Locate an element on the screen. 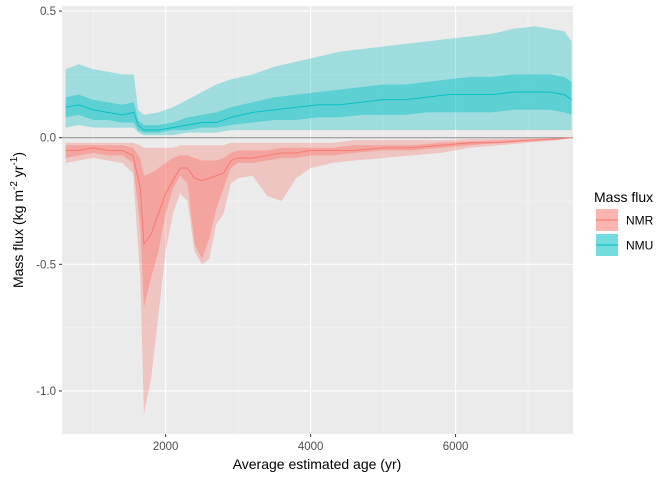  y-axis-label-end: ) is located at coordinates (18, 154).